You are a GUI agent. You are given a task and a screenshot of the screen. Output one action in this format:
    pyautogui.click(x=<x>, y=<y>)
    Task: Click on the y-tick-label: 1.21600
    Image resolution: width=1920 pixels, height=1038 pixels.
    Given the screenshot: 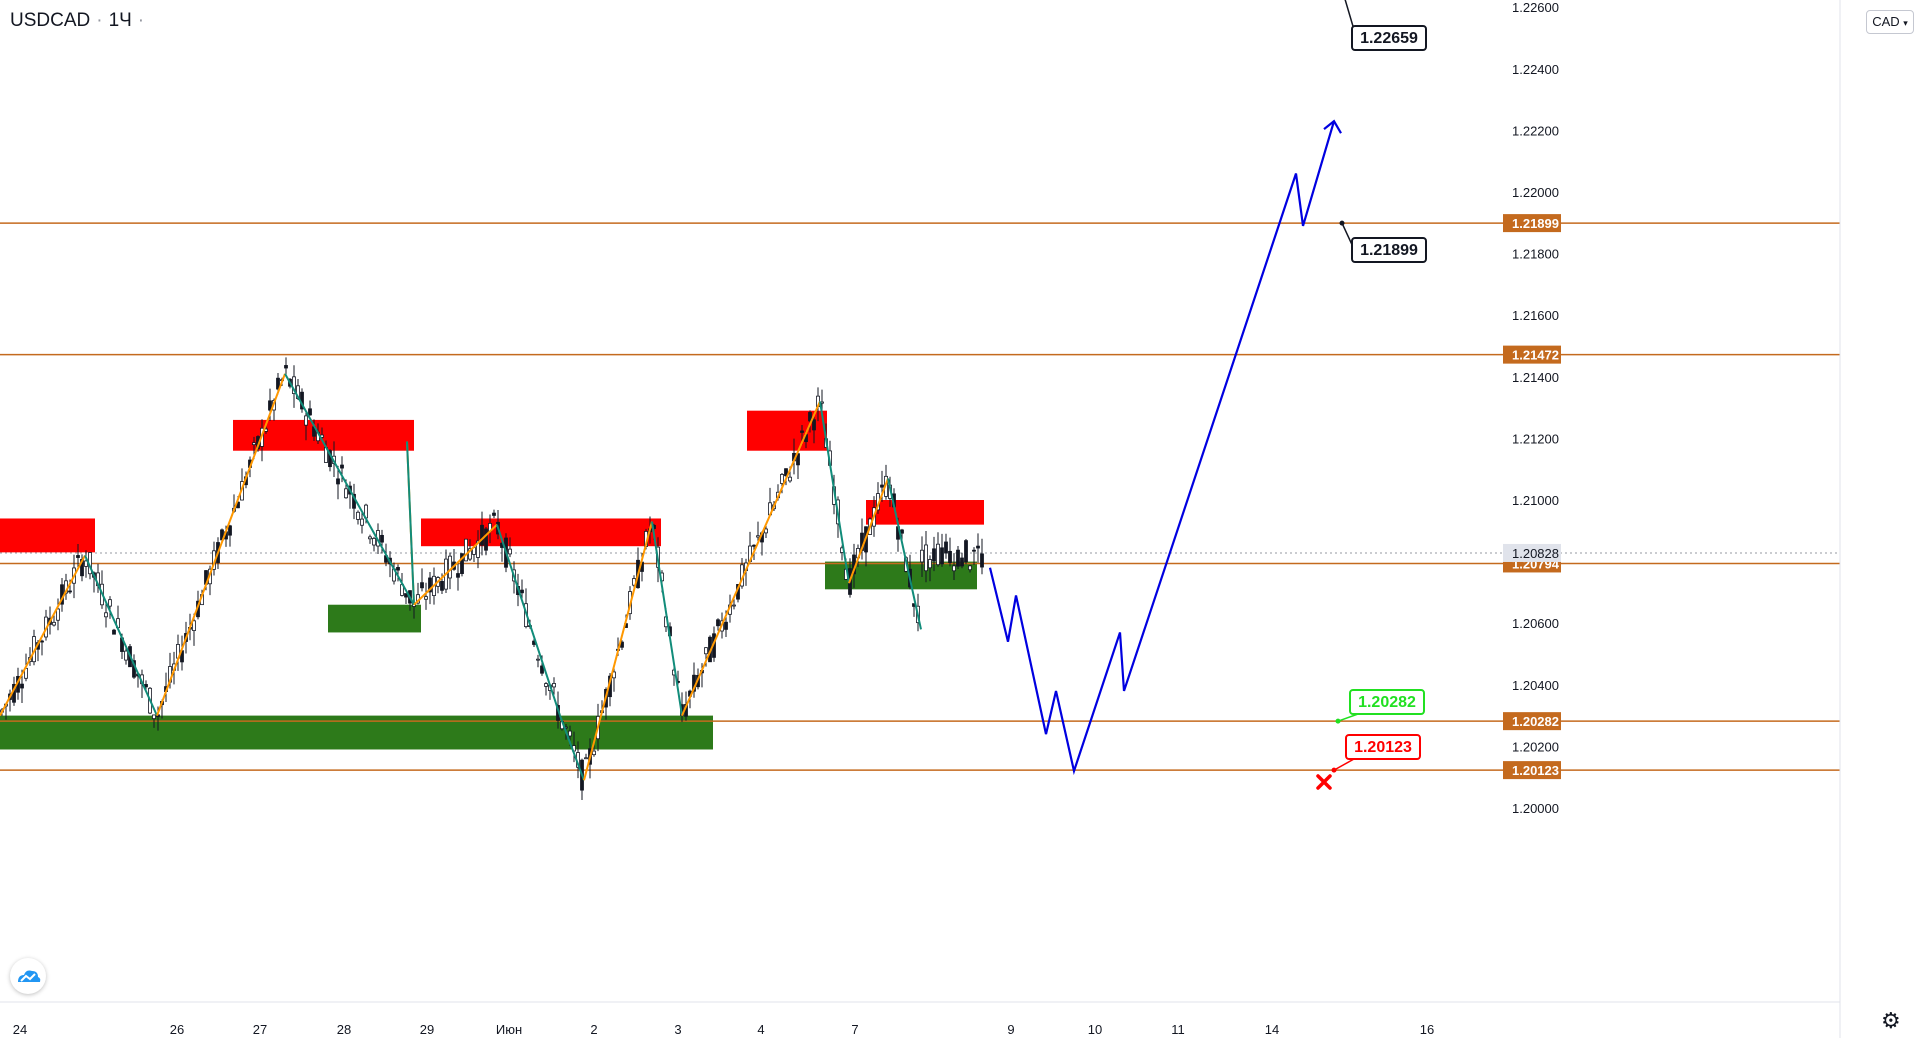 What is the action you would take?
    pyautogui.click(x=1535, y=315)
    